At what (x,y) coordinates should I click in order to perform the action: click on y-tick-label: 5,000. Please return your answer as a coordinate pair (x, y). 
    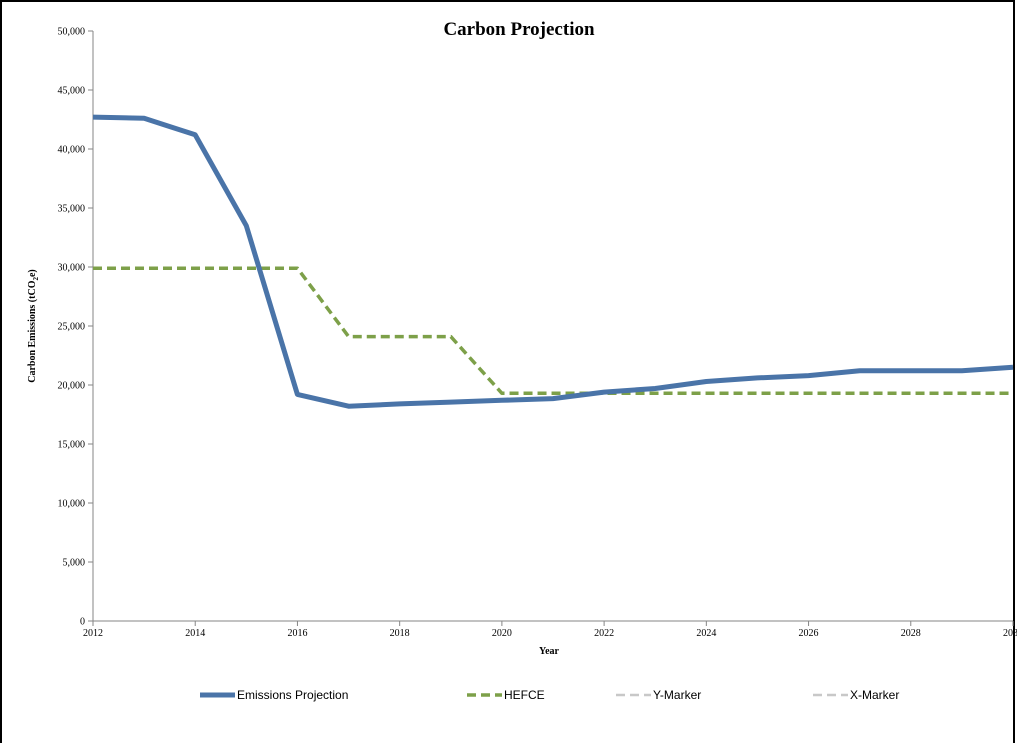
    Looking at the image, I should click on (74, 563).